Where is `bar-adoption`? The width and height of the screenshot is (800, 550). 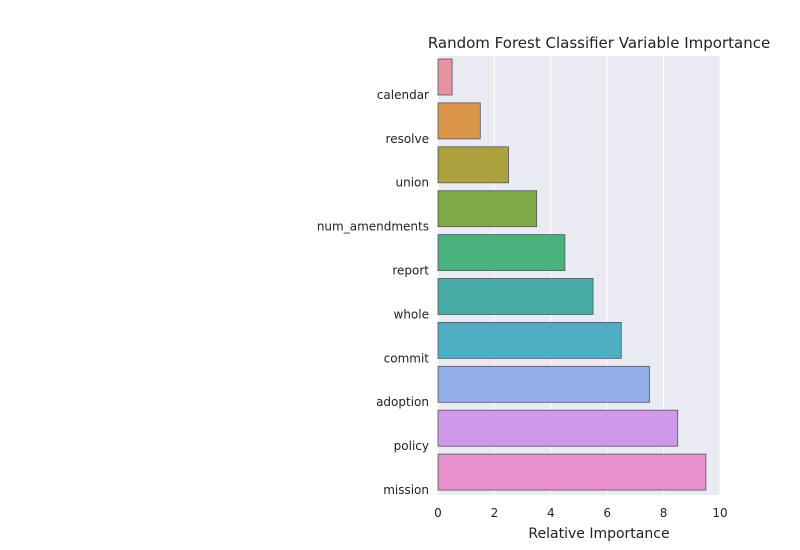
bar-adoption is located at coordinates (543, 384).